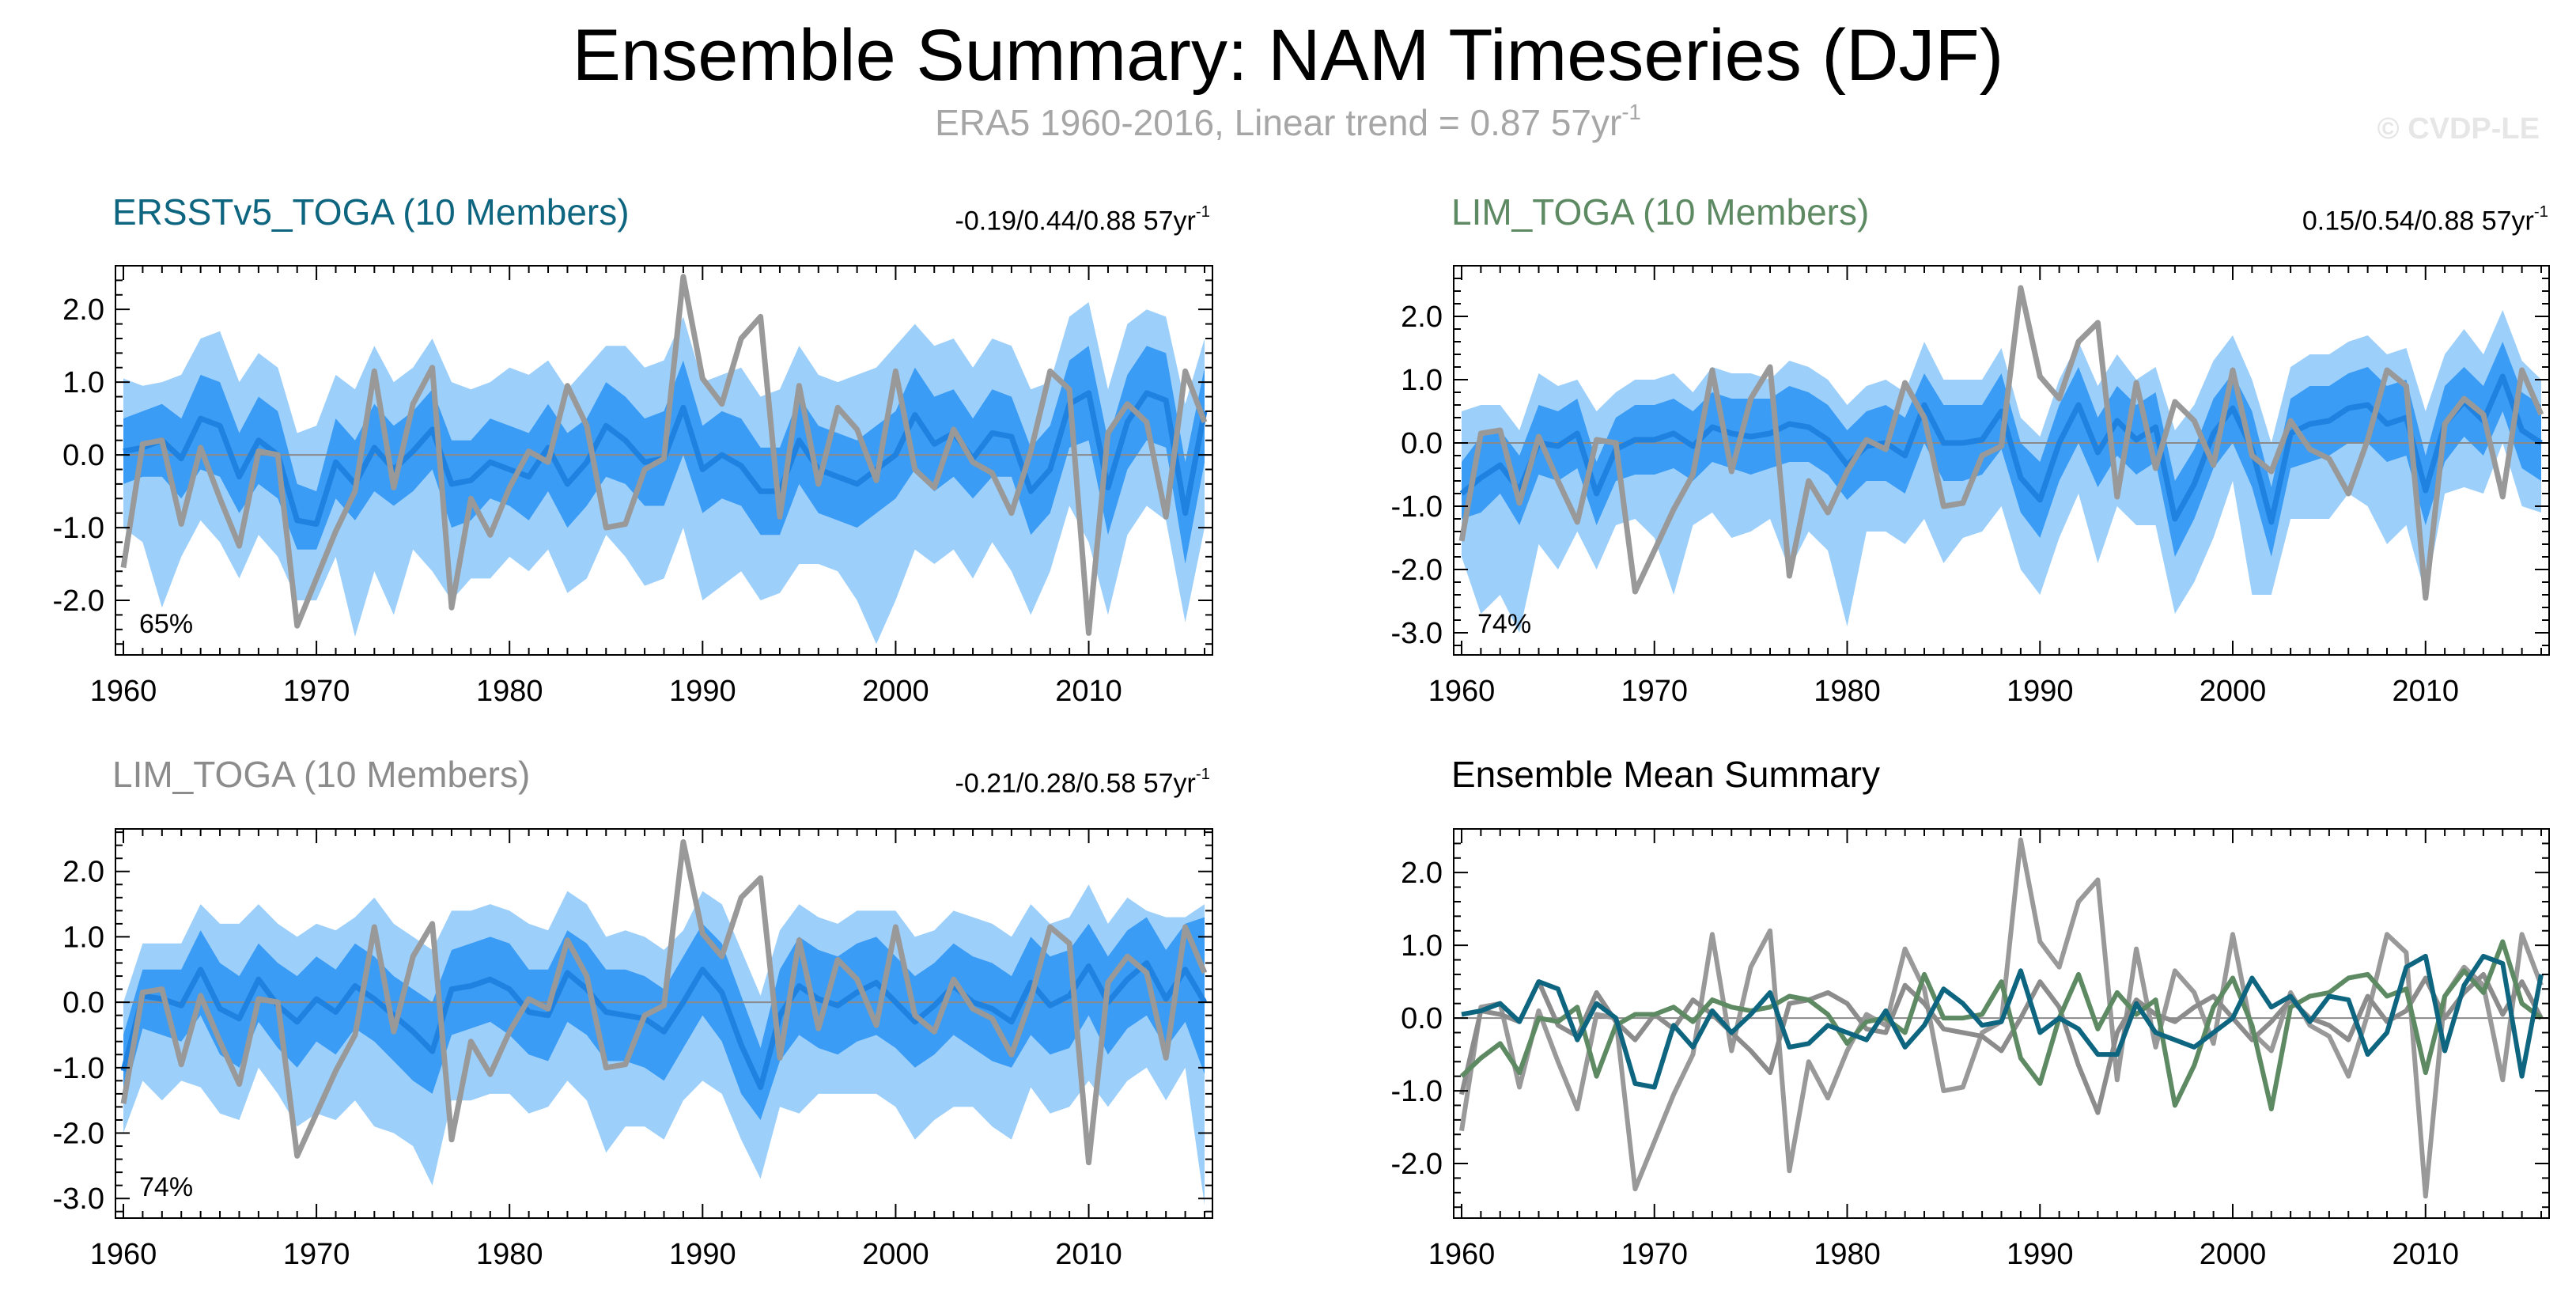 This screenshot has width=2576, height=1313. What do you see at coordinates (2003, 1021) in the screenshot?
I see `ersst-toga-mean-line` at bounding box center [2003, 1021].